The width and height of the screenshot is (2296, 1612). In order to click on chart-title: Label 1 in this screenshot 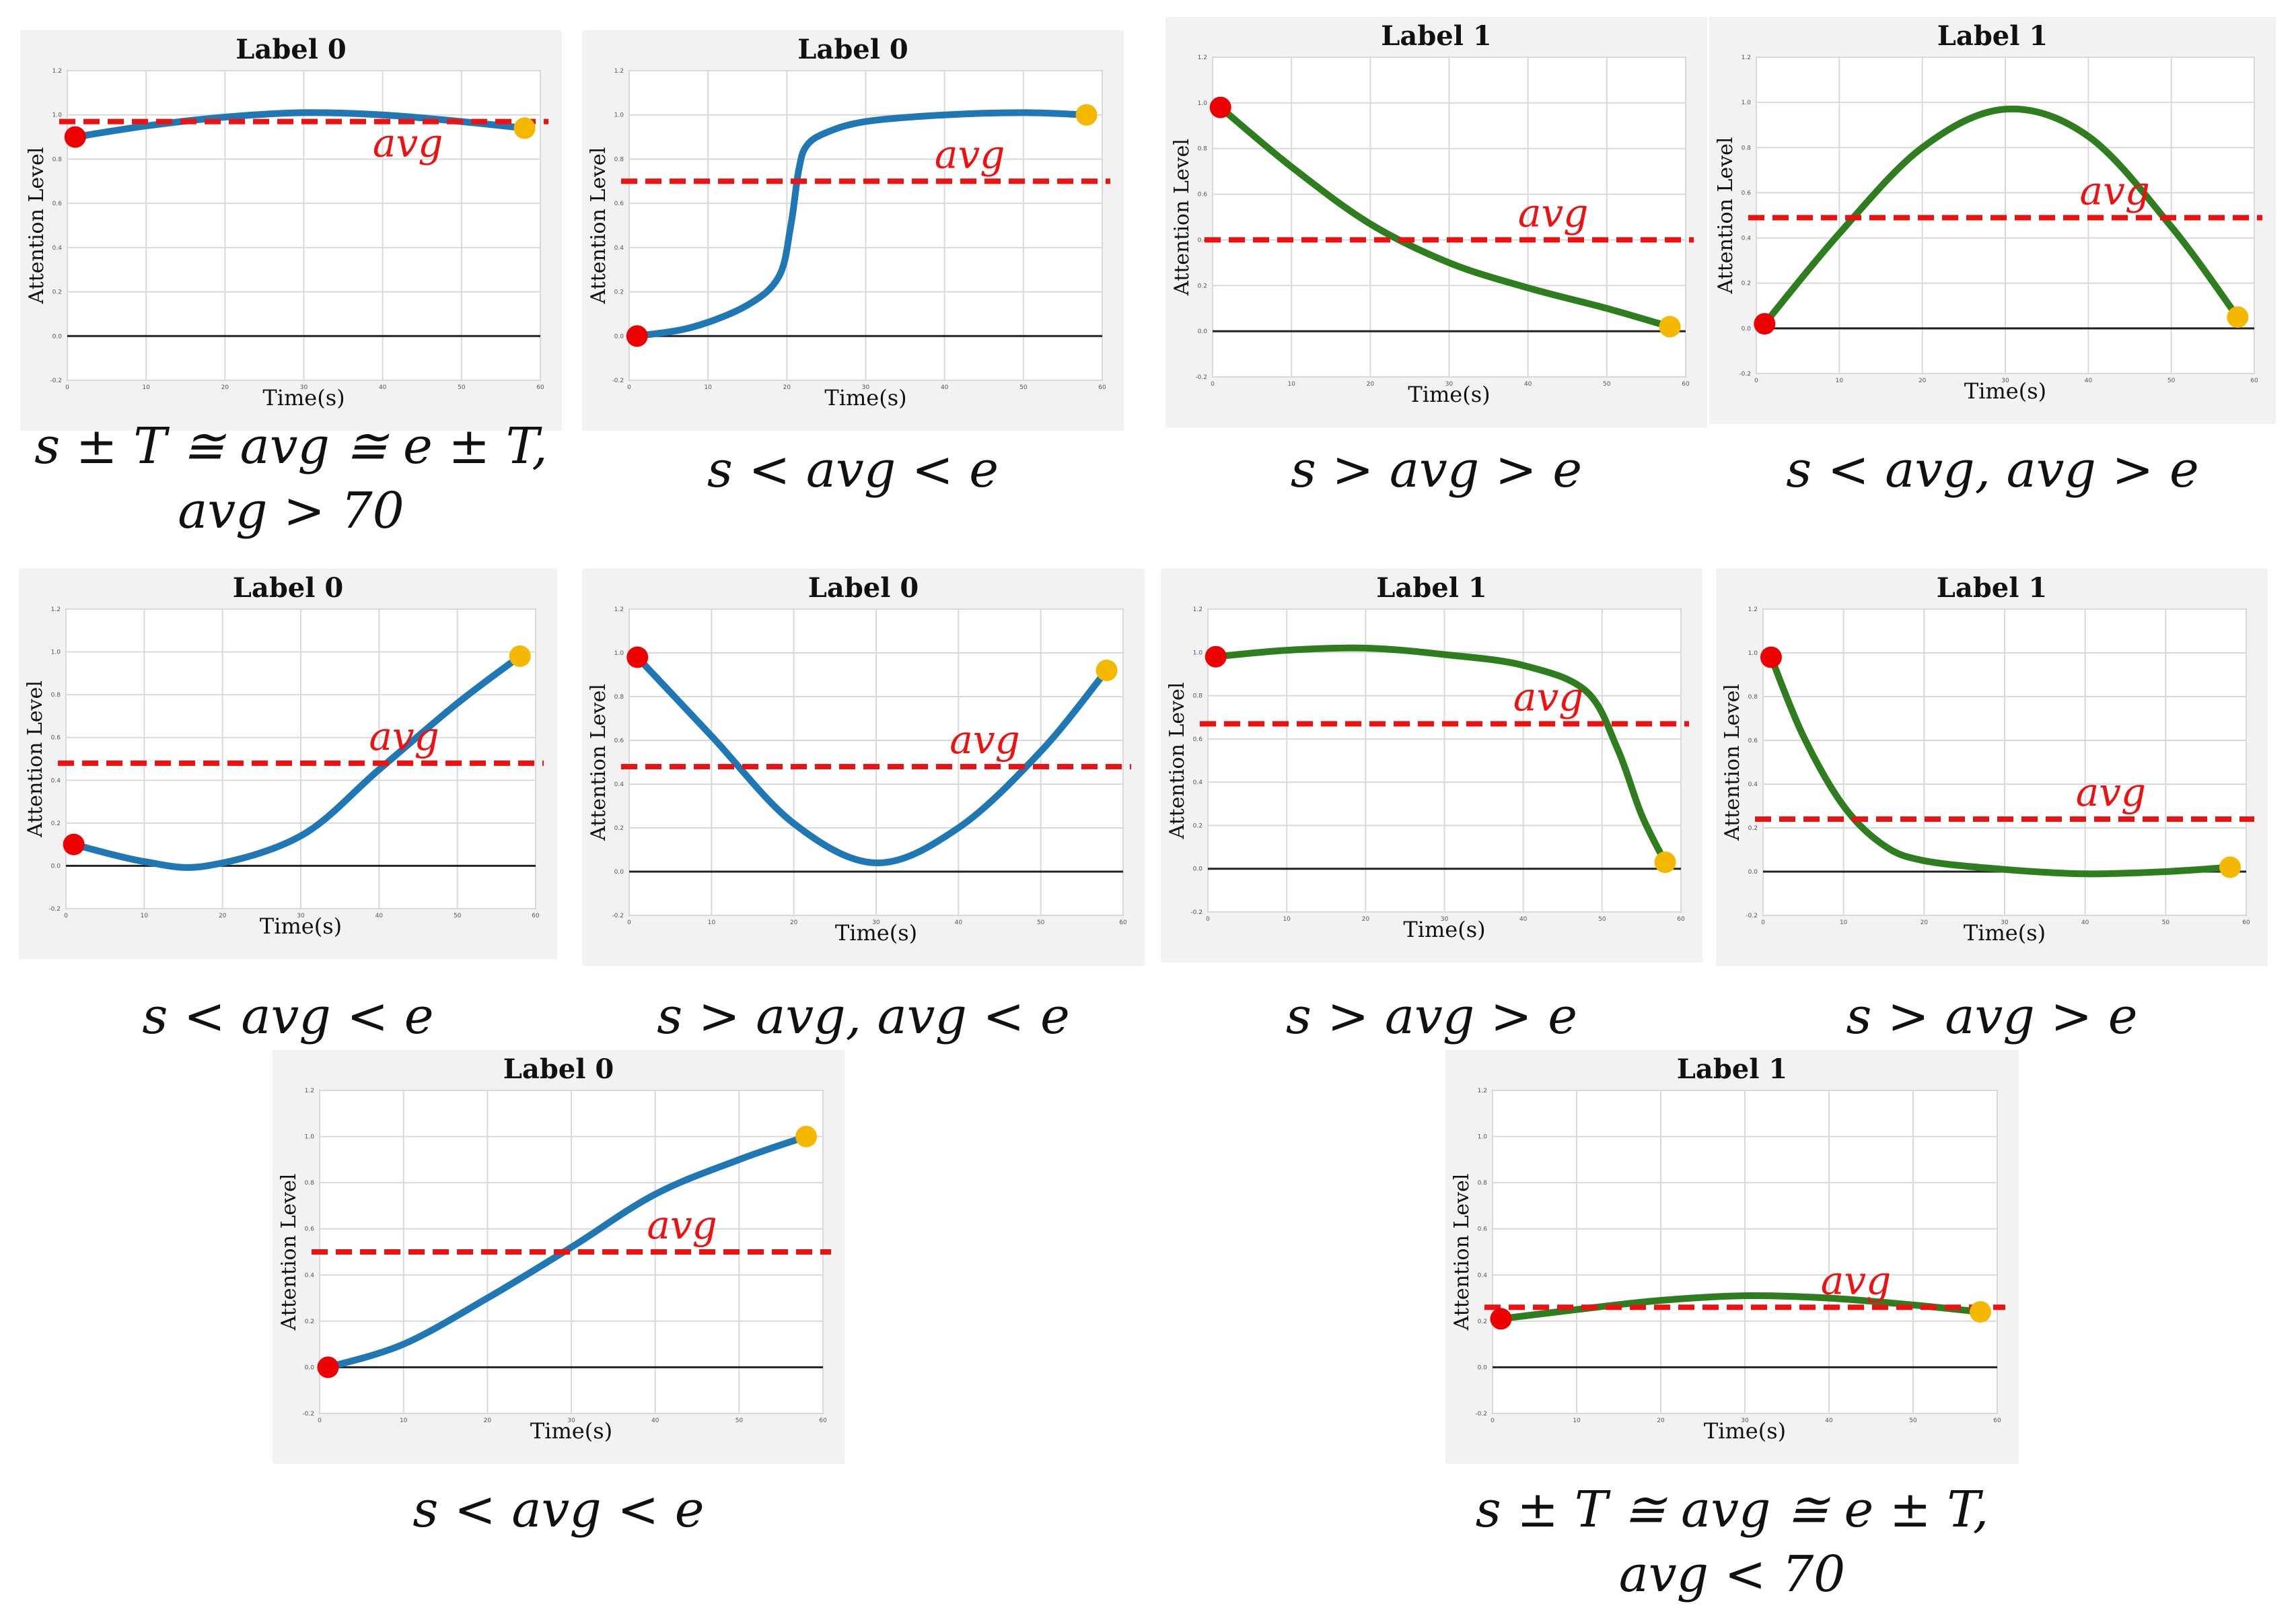, I will do `click(1992, 588)`.